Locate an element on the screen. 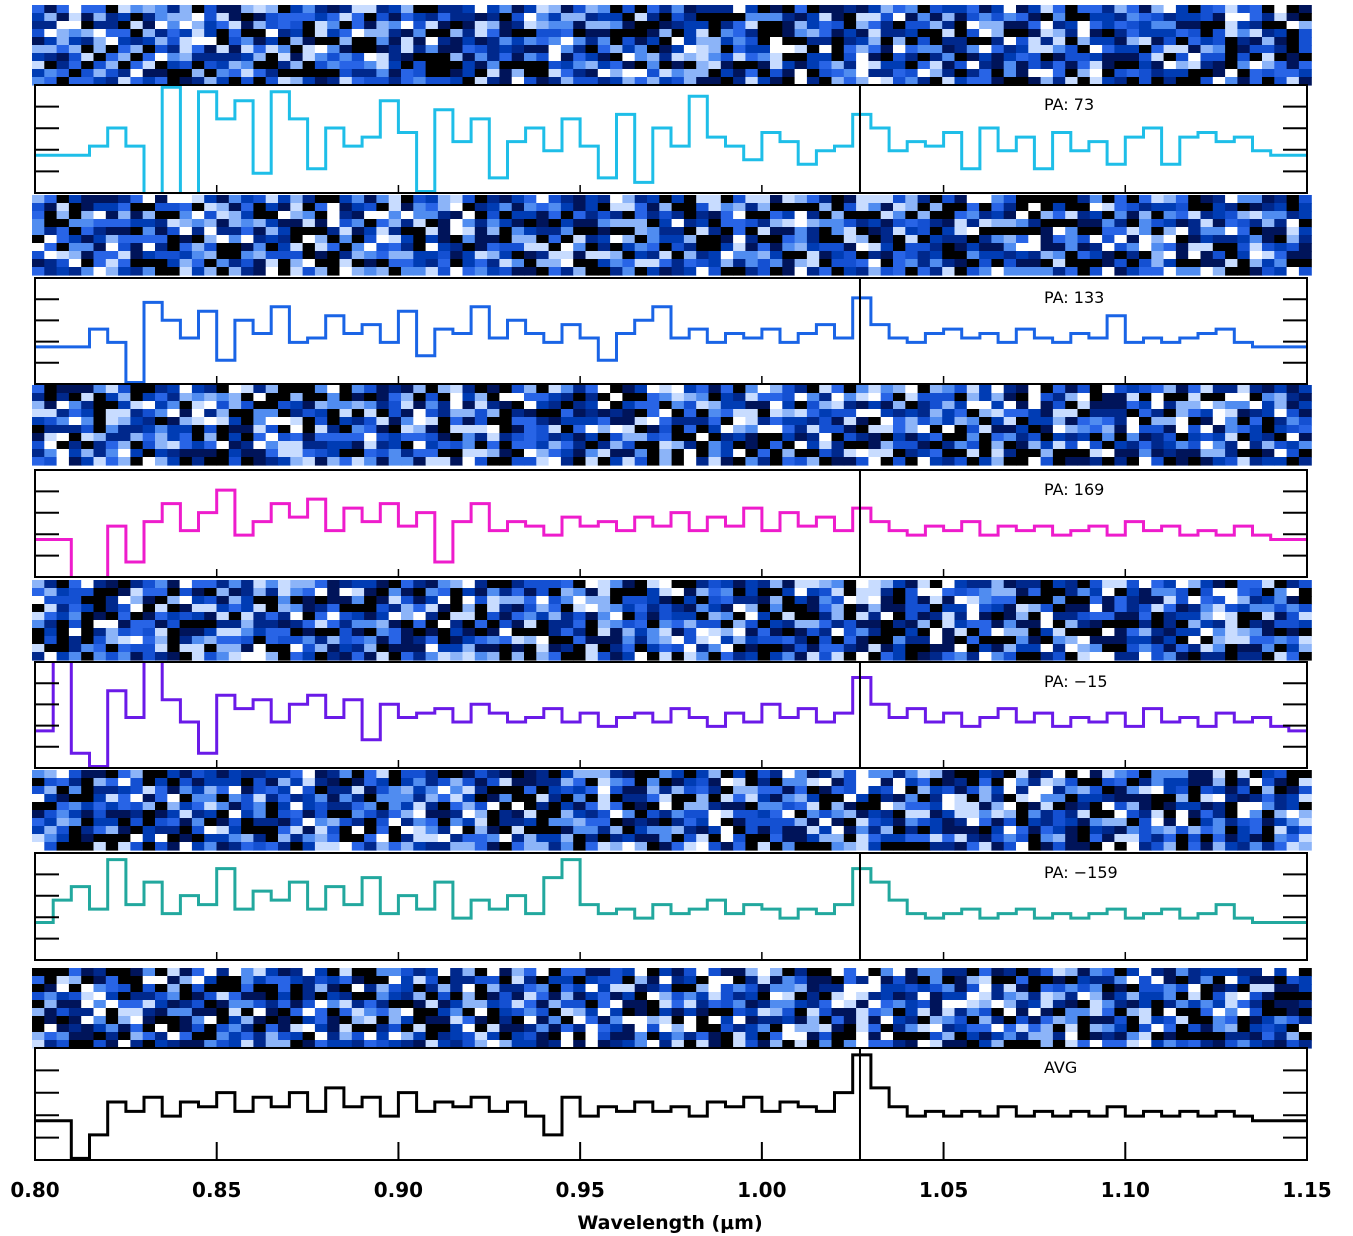 The image size is (1353, 1236). spectrum-panel-4: PA: −15 is located at coordinates (671, 715).